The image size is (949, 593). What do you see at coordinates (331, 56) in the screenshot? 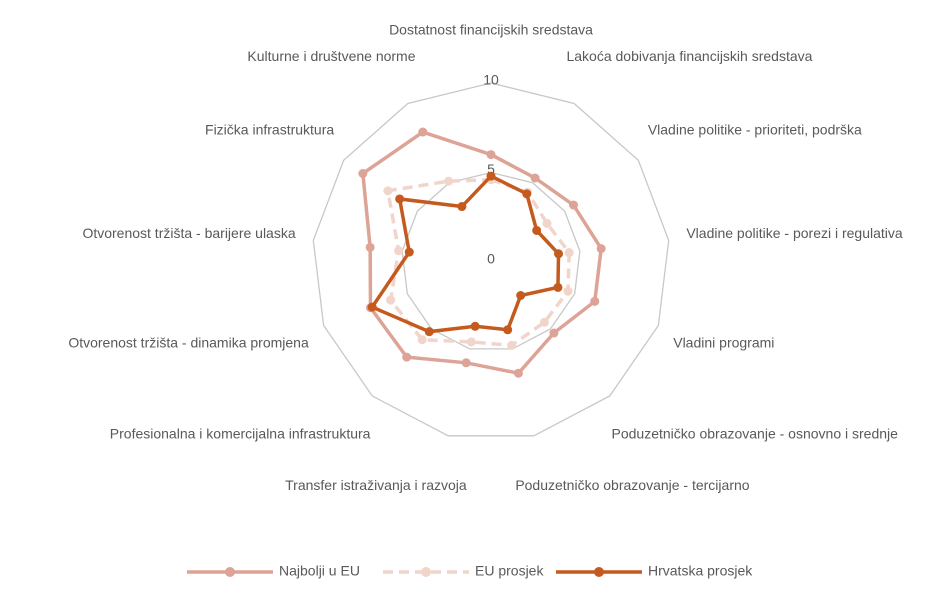
I see `category-label: Kulturne i društvene norme` at bounding box center [331, 56].